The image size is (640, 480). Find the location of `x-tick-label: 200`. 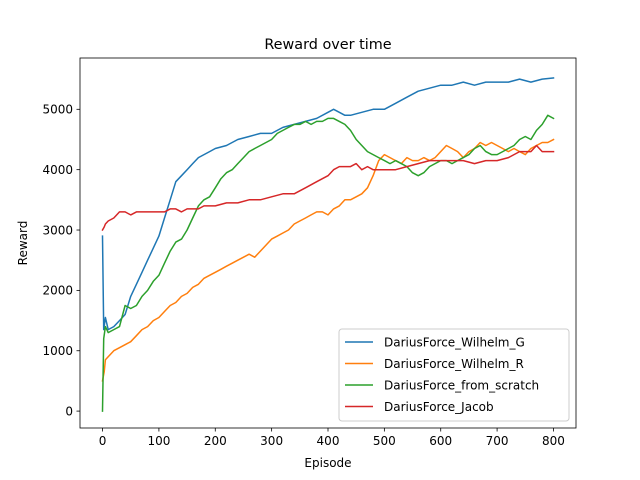

x-tick-label: 200 is located at coordinates (215, 441).